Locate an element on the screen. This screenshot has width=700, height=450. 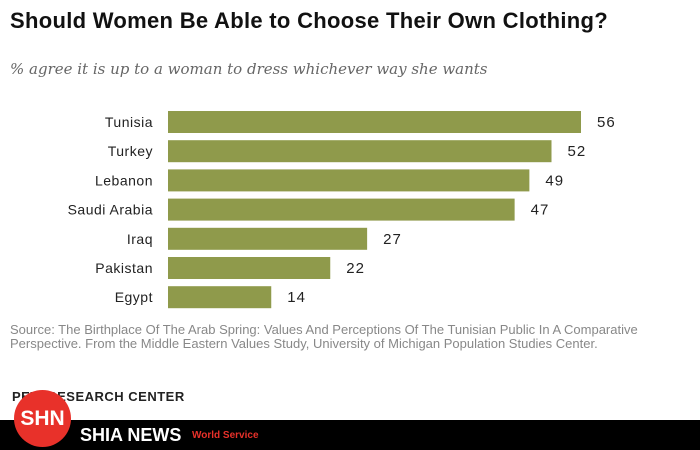
category-label: Turkey is located at coordinates (130, 151).